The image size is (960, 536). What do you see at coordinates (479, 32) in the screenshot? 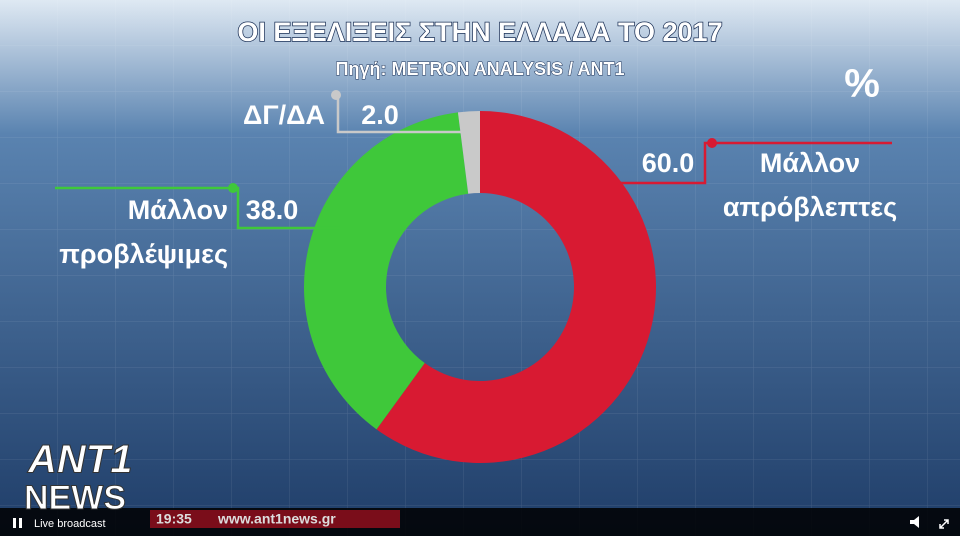
I see `chart-title: ΟΙ ΕΞΕΛΙΞΕΙΣ ΣΤΗΝ ΕΛΛΑΔΑ ΤΟ 2017` at bounding box center [479, 32].